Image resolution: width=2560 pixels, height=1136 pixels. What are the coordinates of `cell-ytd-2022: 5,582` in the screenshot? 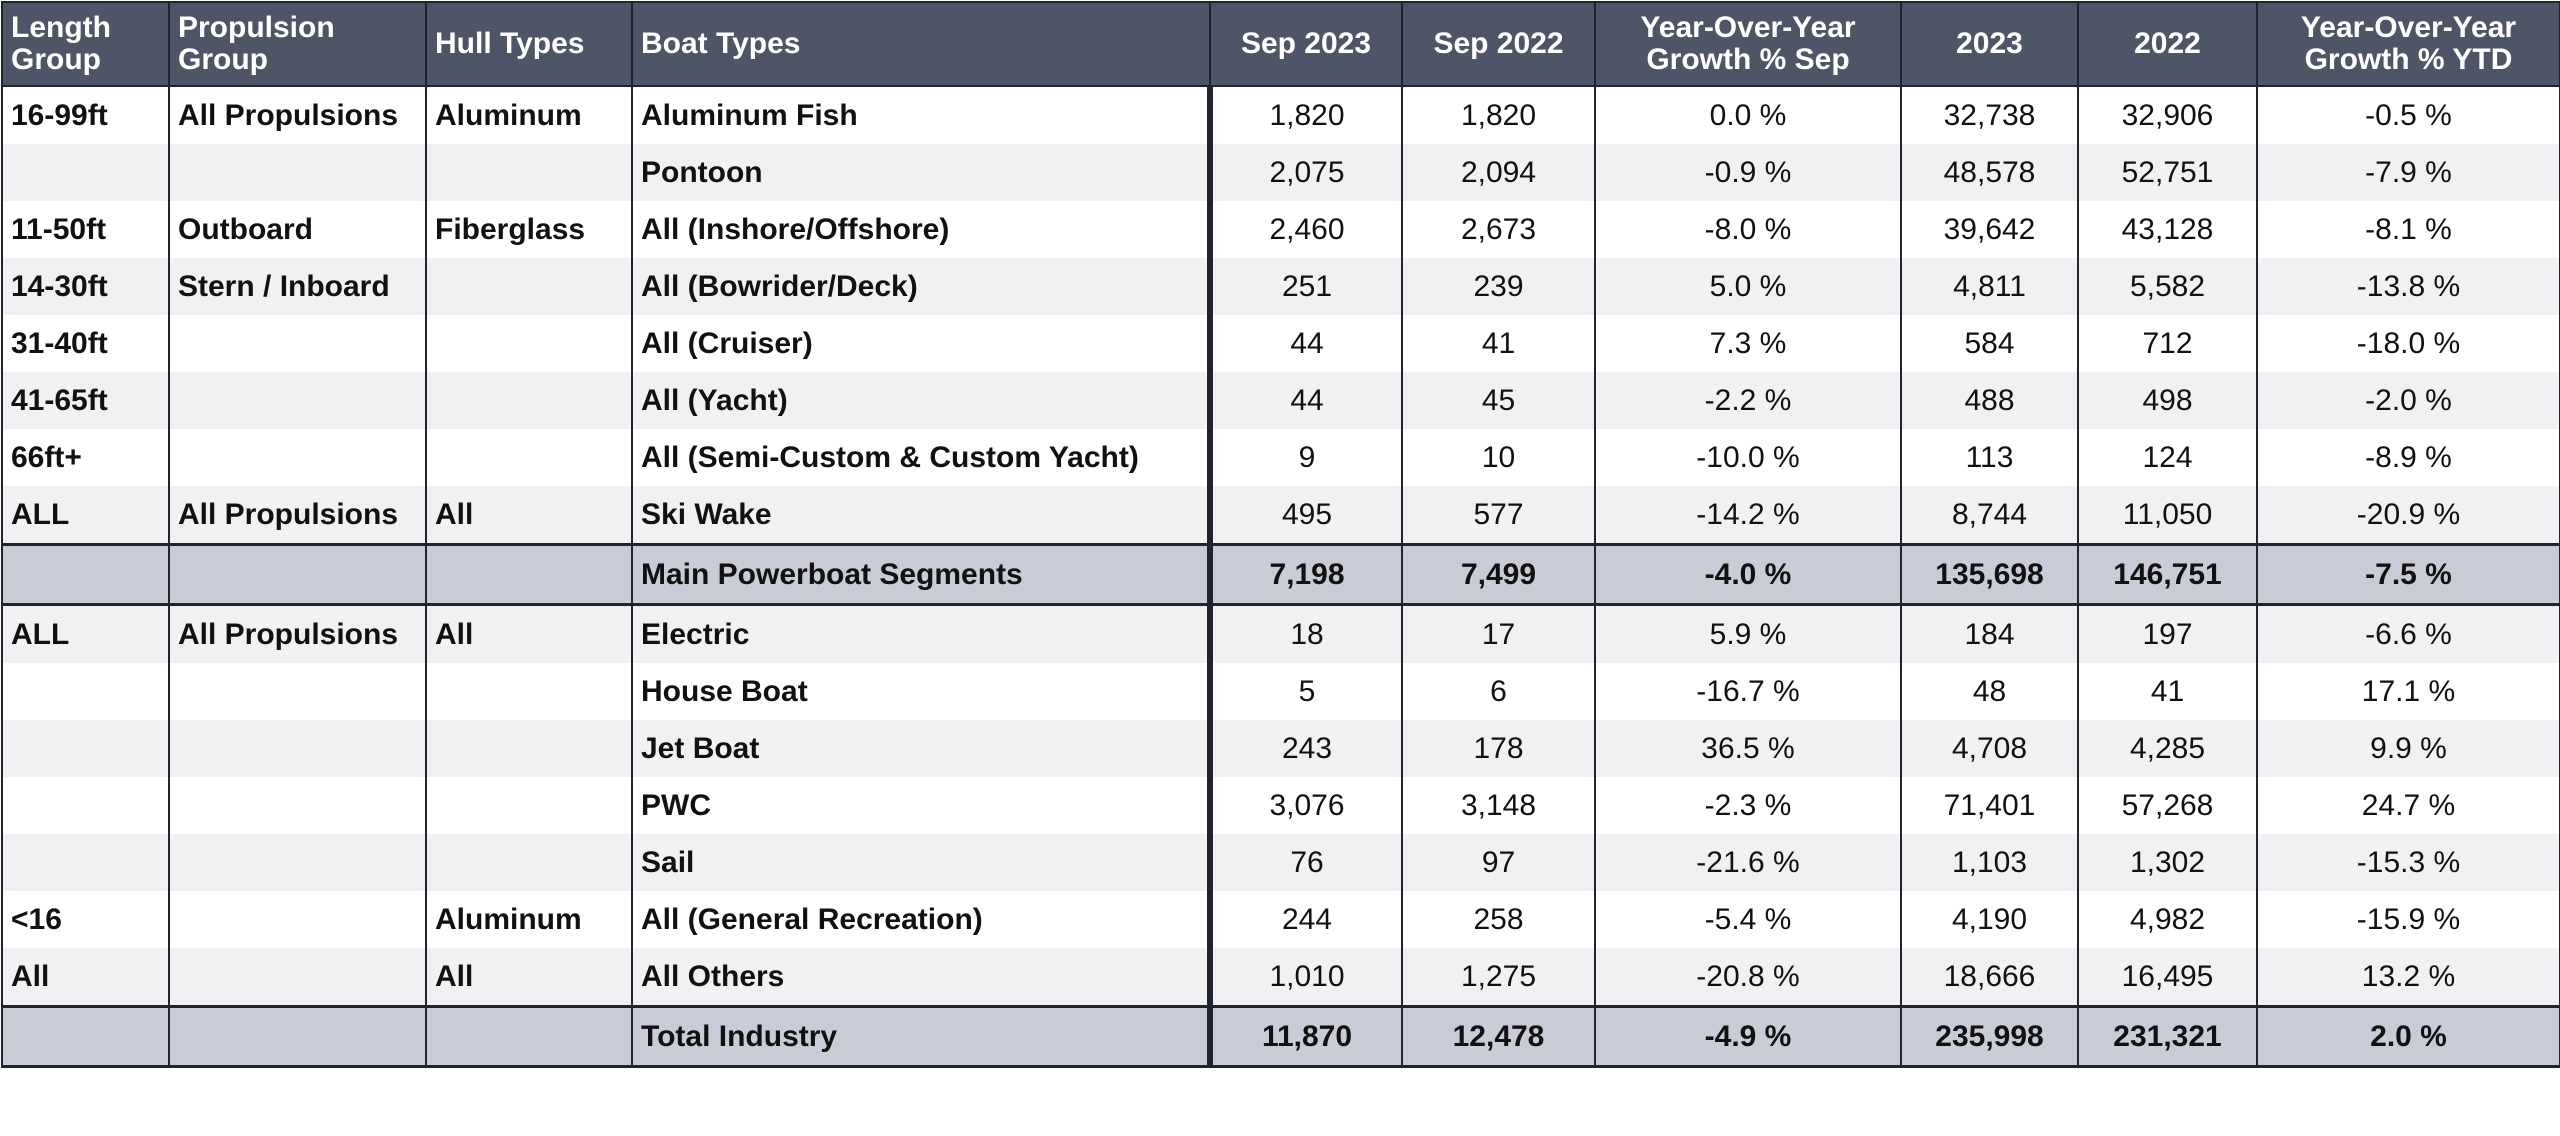 It's located at (2167, 286).